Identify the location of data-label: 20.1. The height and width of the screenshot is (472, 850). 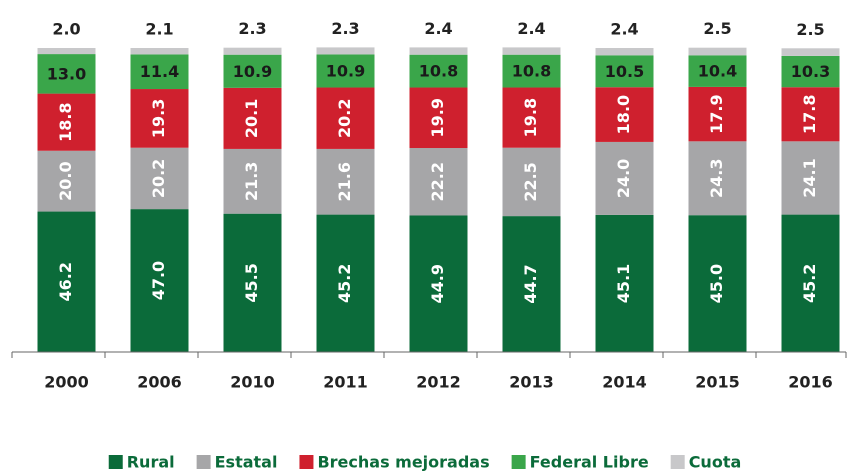
(251, 118).